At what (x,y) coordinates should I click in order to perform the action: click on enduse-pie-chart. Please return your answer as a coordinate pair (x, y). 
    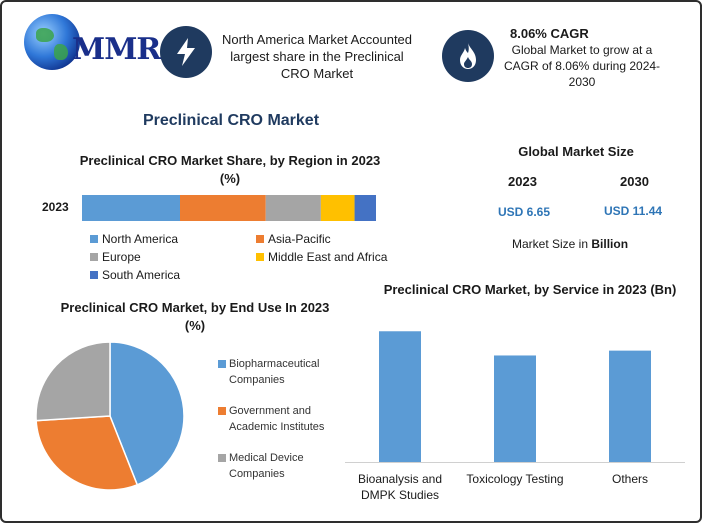
    Looking at the image, I should click on (110, 416).